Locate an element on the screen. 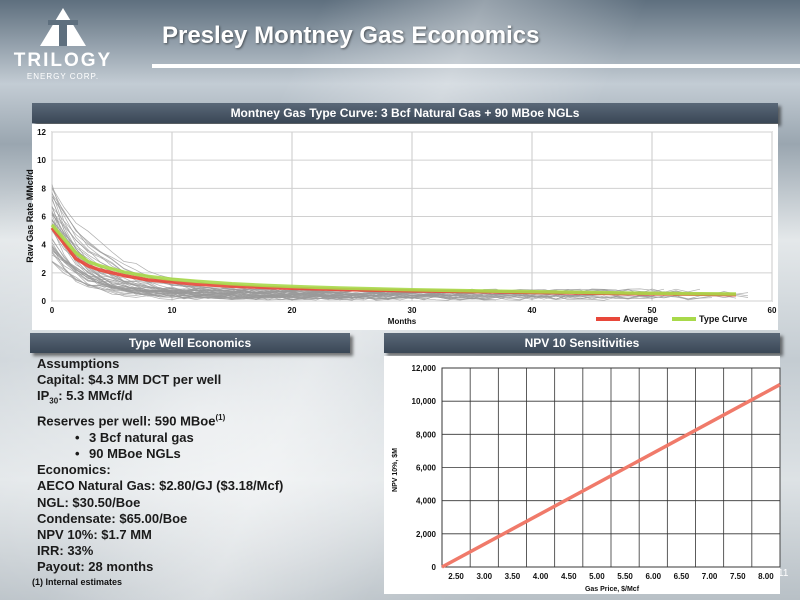 Image resolution: width=800 pixels, height=600 pixels. legend-label: Type Curve is located at coordinates (723, 319).